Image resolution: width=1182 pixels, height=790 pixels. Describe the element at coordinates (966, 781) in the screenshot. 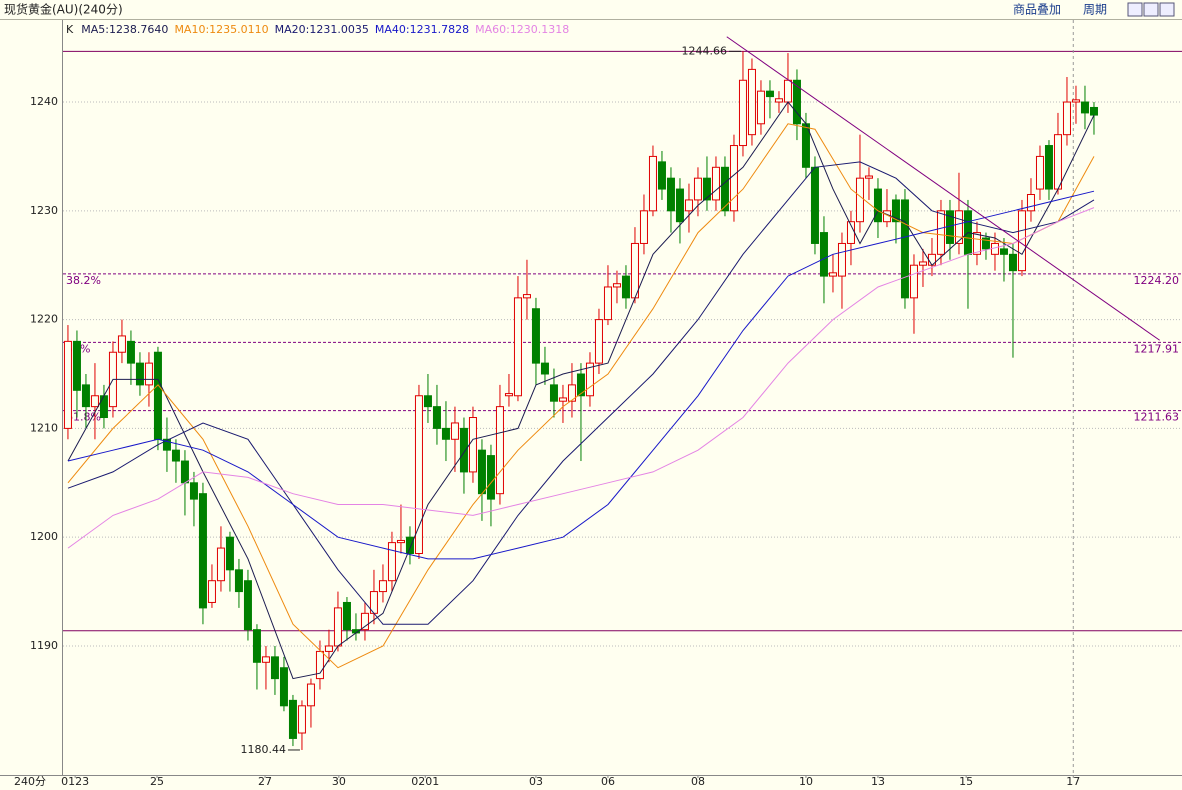

I see `x-tick-label: 15` at that location.